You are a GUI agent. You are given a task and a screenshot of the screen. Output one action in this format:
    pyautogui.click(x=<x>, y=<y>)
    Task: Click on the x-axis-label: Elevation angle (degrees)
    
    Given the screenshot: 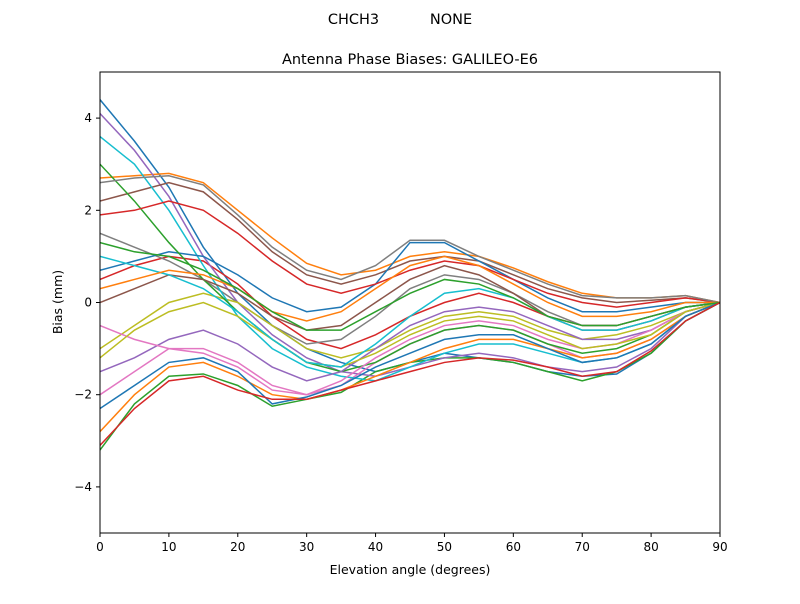 What is the action you would take?
    pyautogui.click(x=410, y=569)
    